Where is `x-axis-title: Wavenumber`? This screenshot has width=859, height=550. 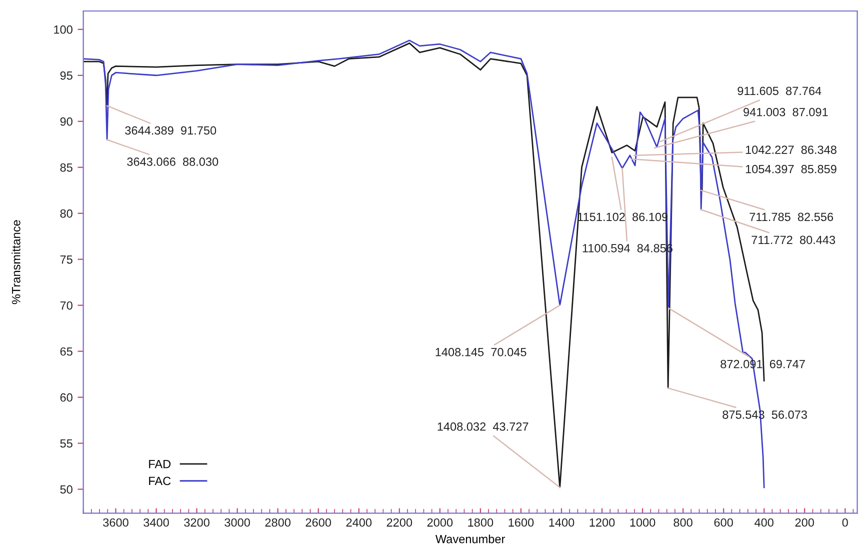 x-axis-title: Wavenumber is located at coordinates (470, 539).